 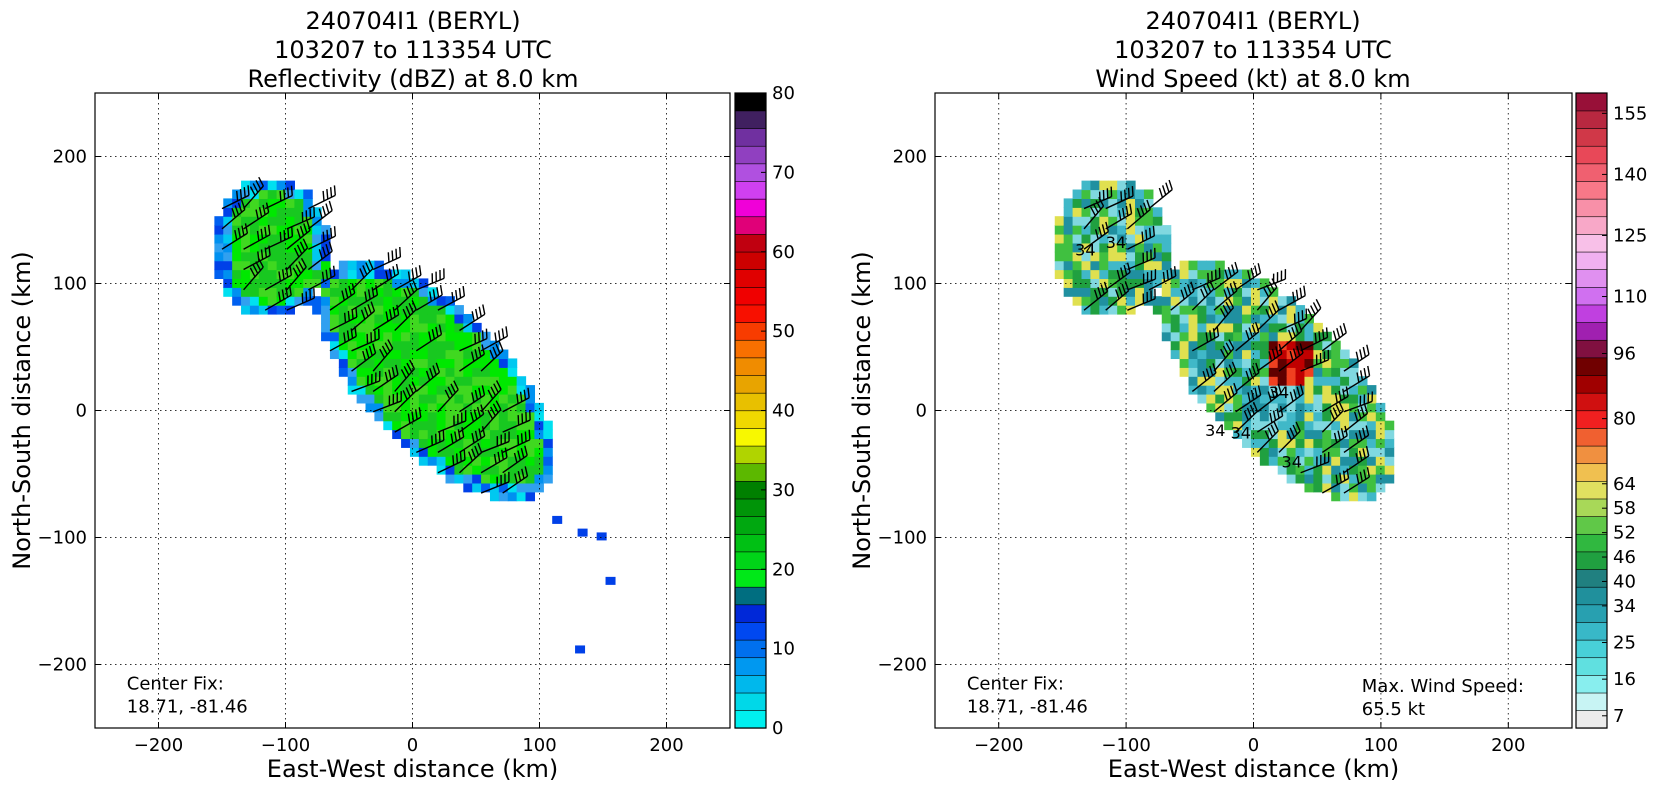 What do you see at coordinates (1443, 686) in the screenshot?
I see `annotation-text: Max. Wind Speed:` at bounding box center [1443, 686].